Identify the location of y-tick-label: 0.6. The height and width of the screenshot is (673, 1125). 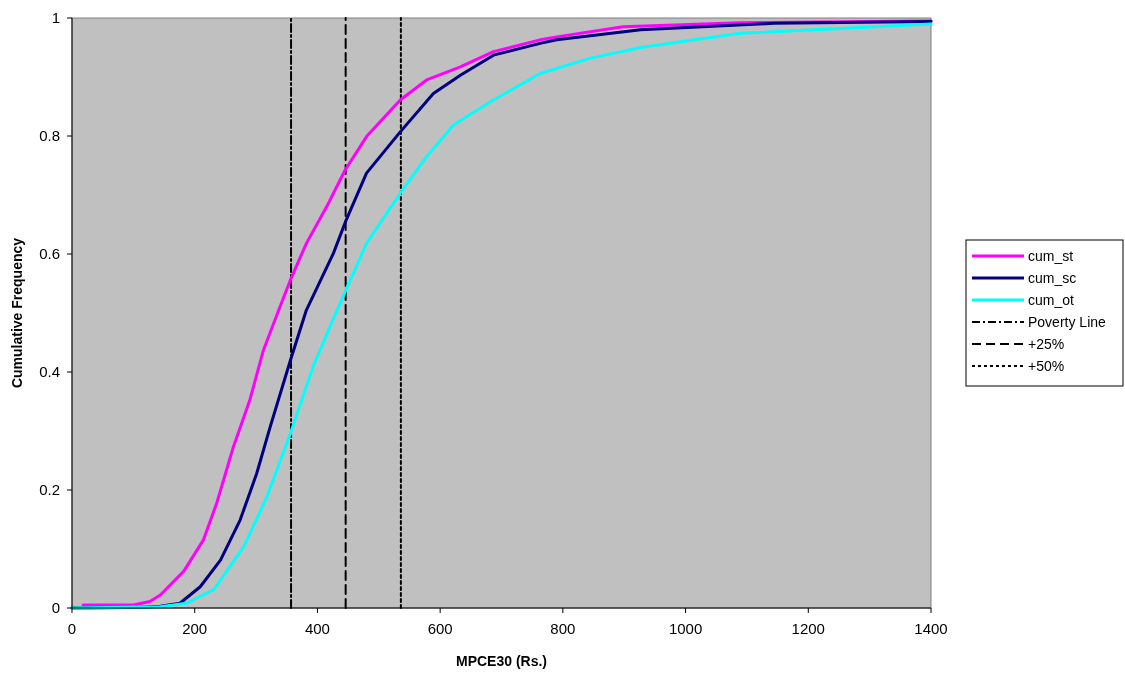
(49, 253).